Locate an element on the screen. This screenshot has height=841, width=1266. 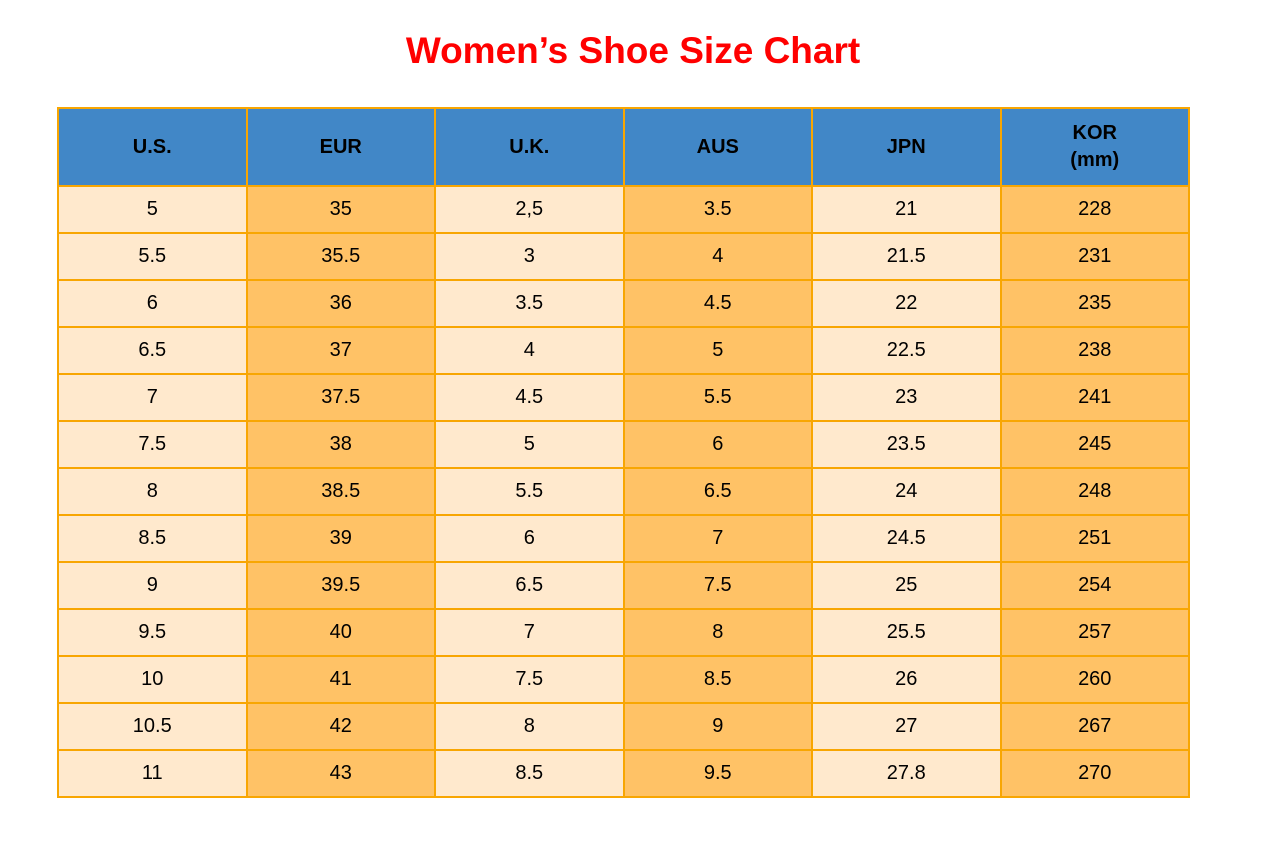
column-header-eur: EUR is located at coordinates (340, 147).